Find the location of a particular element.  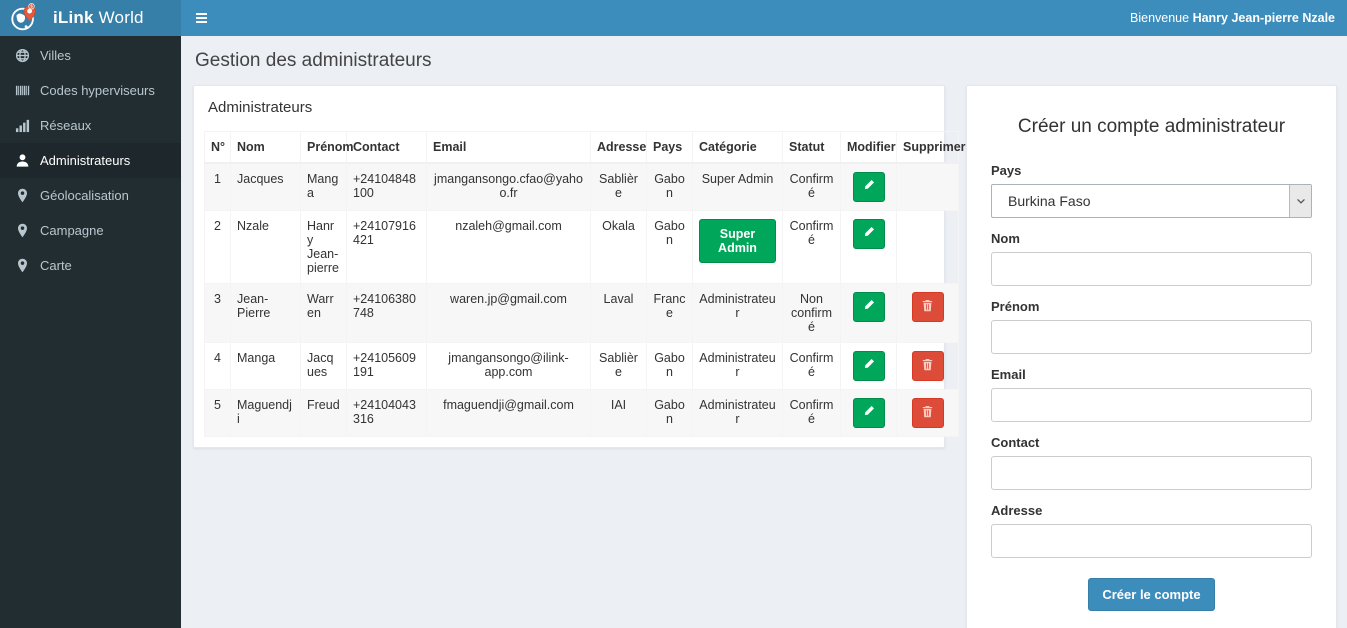

sidebar-item-r-seaux: Réseaux is located at coordinates (90, 125).